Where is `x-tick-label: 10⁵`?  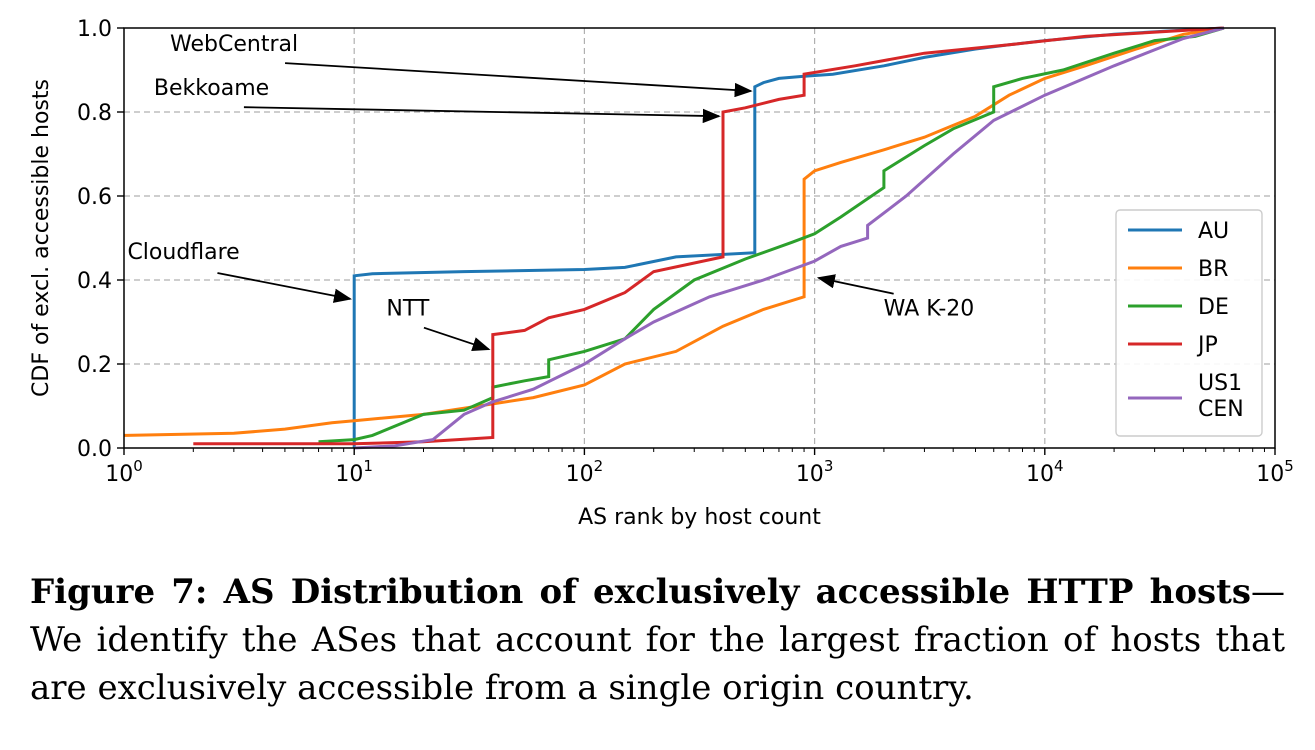
x-tick-label: 10⁵ is located at coordinates (1275, 472).